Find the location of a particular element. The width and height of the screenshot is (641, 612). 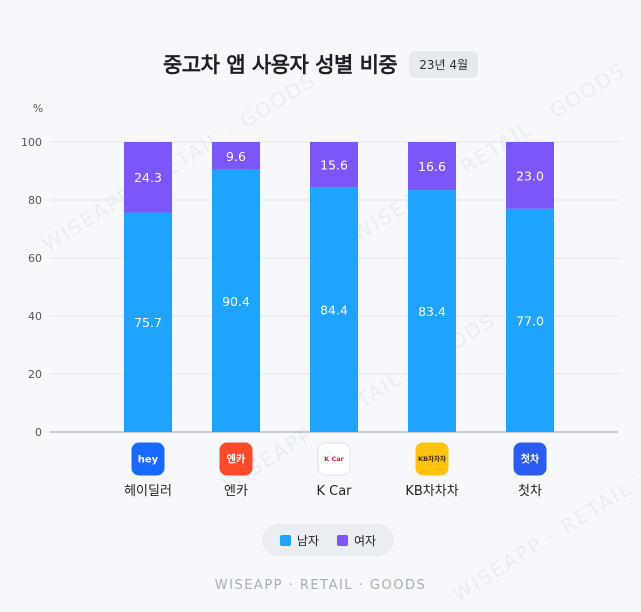

legend-swatch-male is located at coordinates (285, 540).